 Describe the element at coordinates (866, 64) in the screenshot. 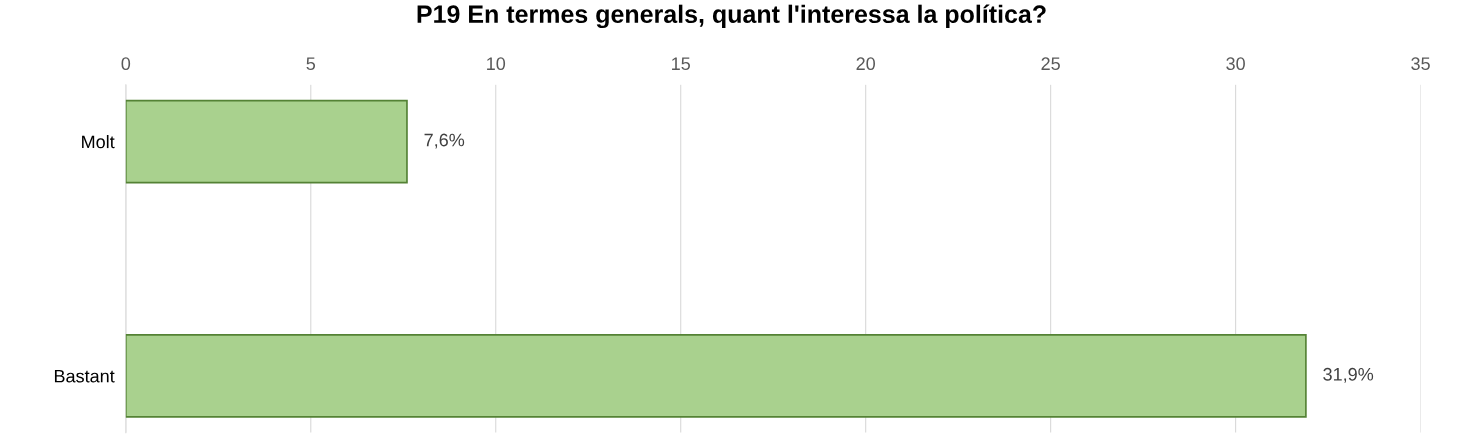

I see `x-tick-label: 20` at that location.